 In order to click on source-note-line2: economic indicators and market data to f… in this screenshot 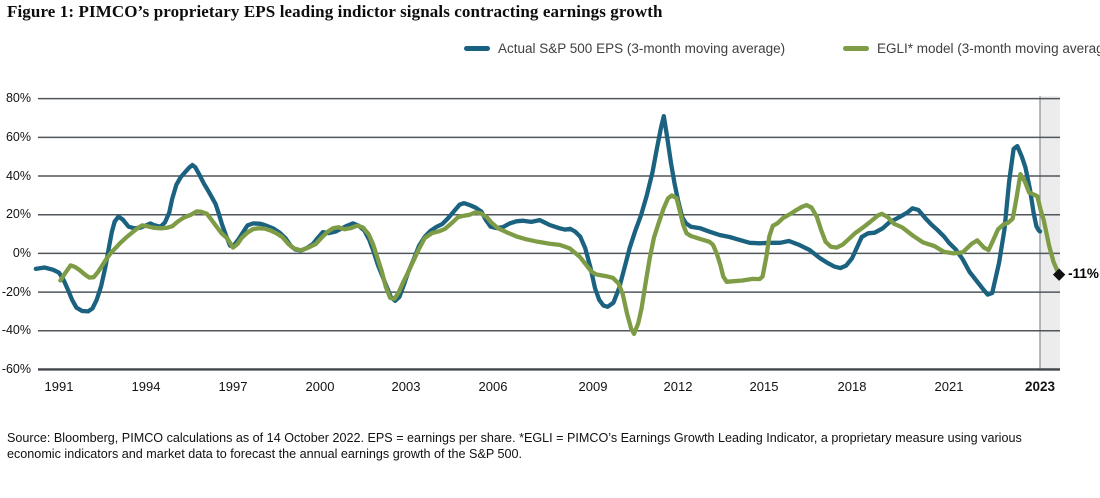, I will do `click(265, 454)`.